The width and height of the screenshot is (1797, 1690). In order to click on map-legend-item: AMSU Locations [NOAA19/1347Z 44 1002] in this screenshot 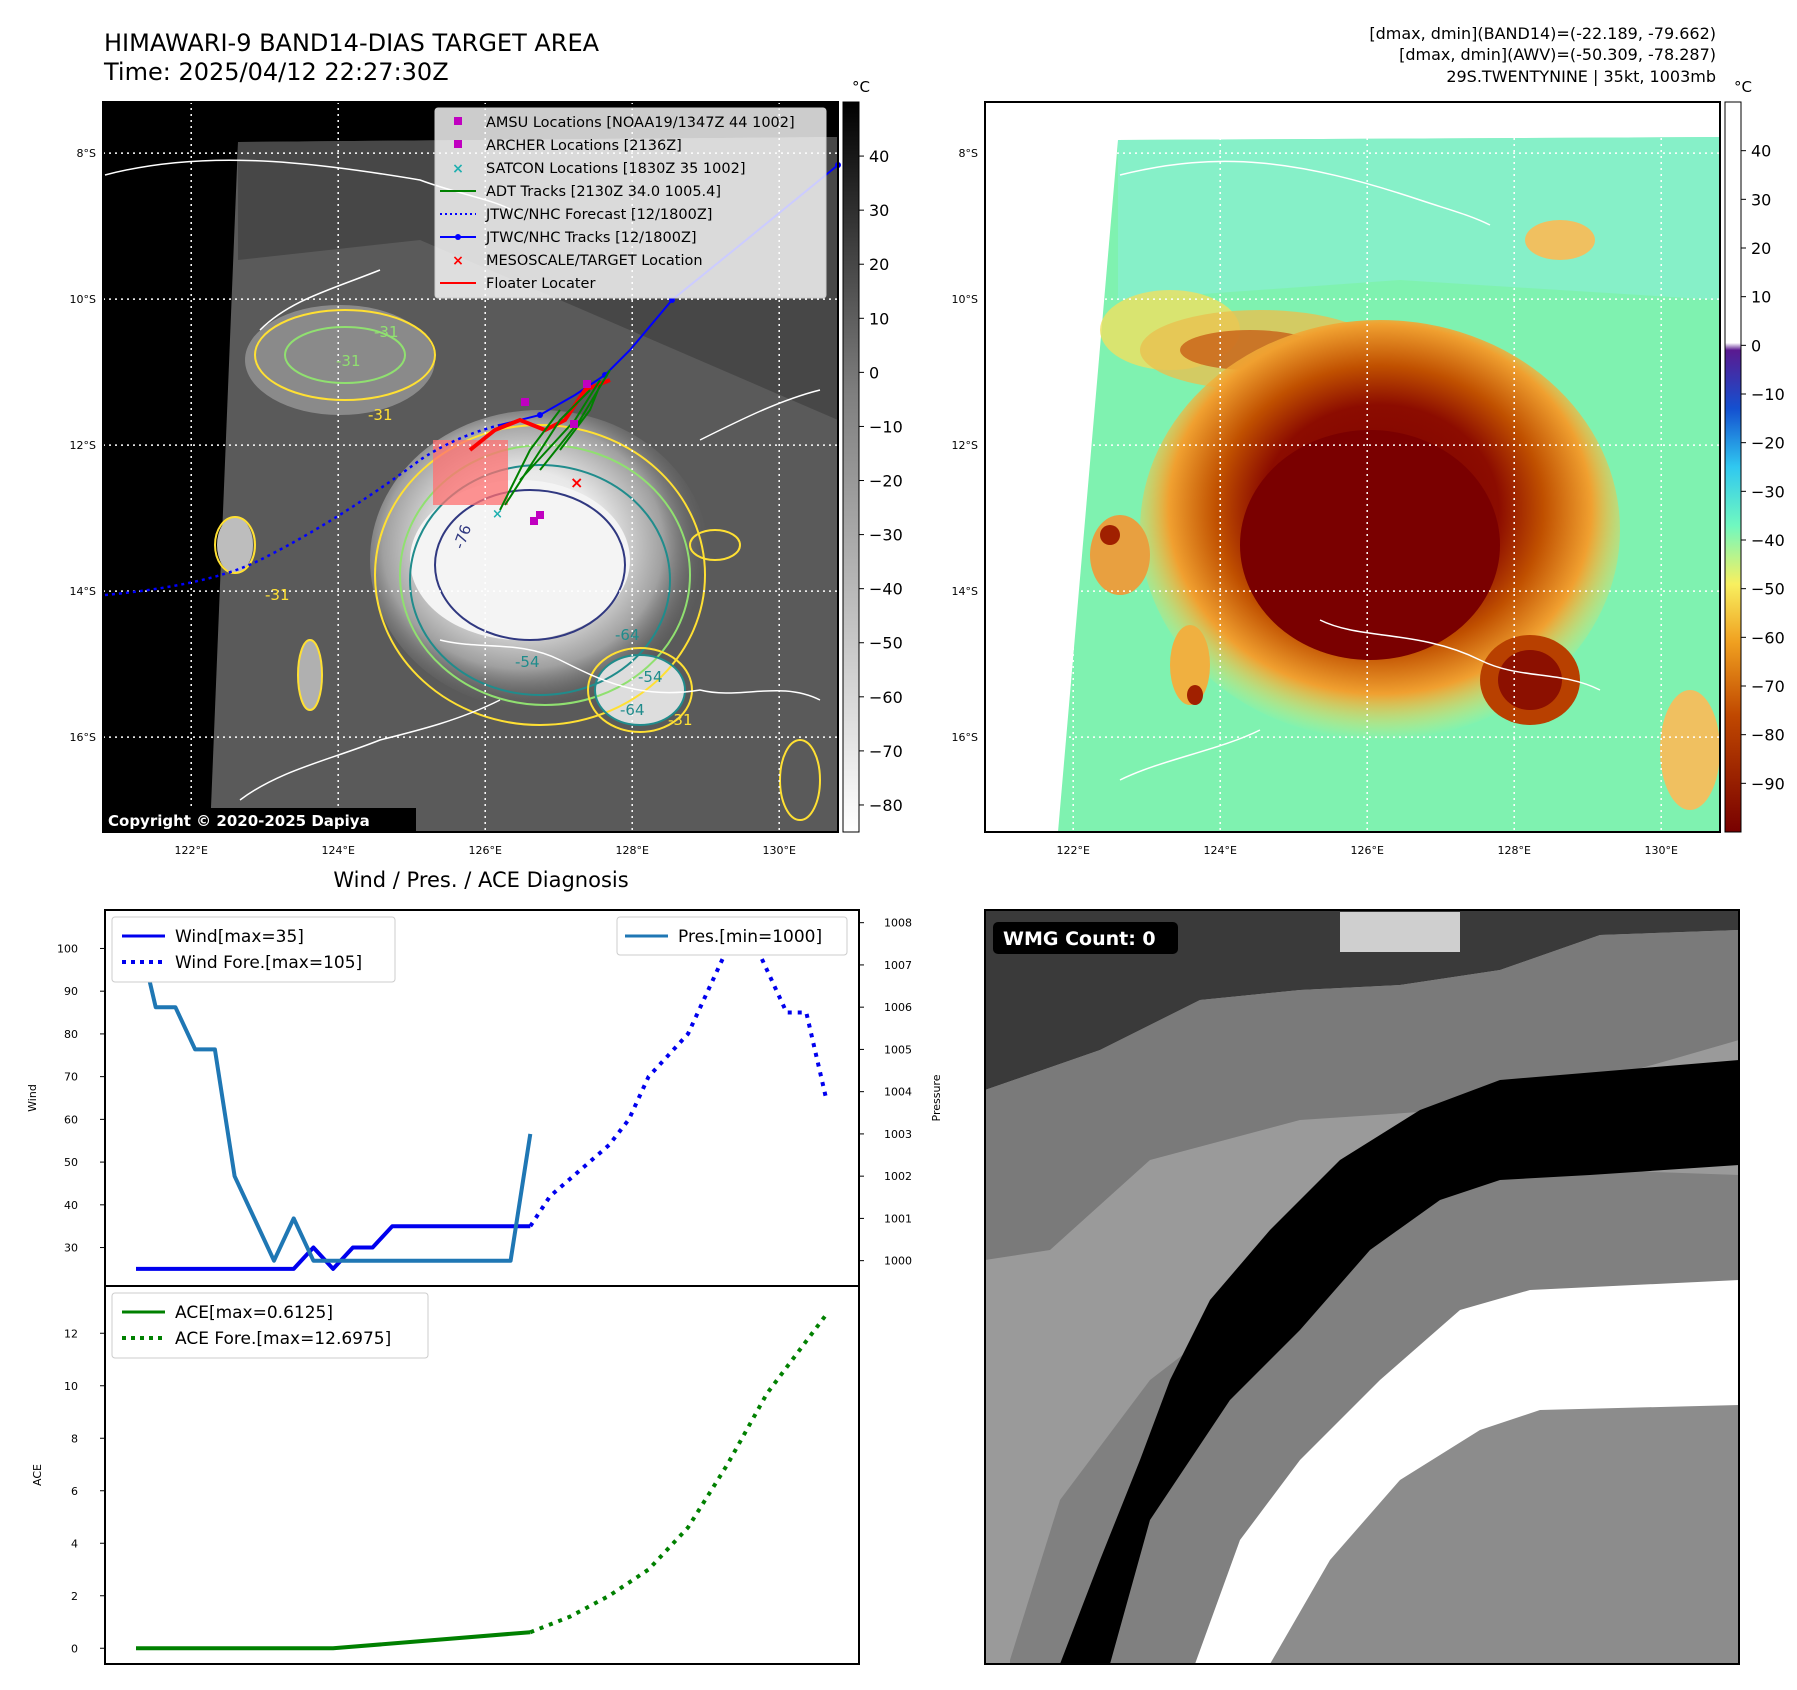, I will do `click(624, 123)`.